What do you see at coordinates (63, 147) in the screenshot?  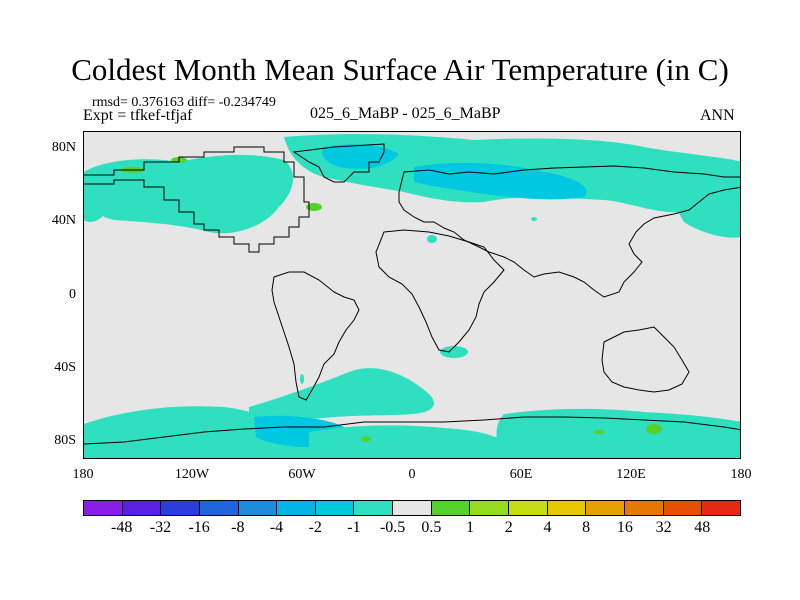 I see `lat-label-80n: 80N` at bounding box center [63, 147].